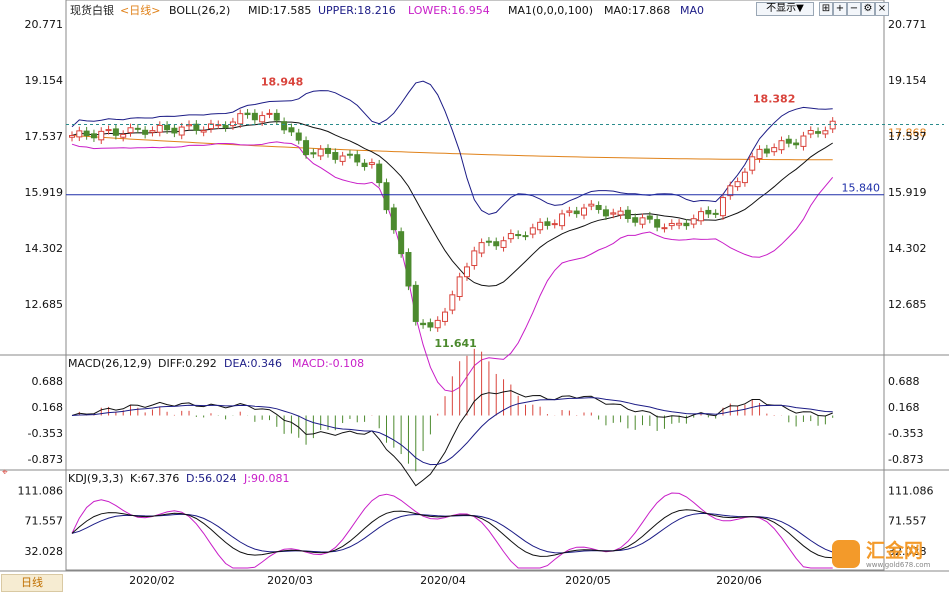 Image resolution: width=949 pixels, height=592 pixels. Describe the element at coordinates (905, 433) in the screenshot. I see `macd-tick-label: -0.353` at that location.